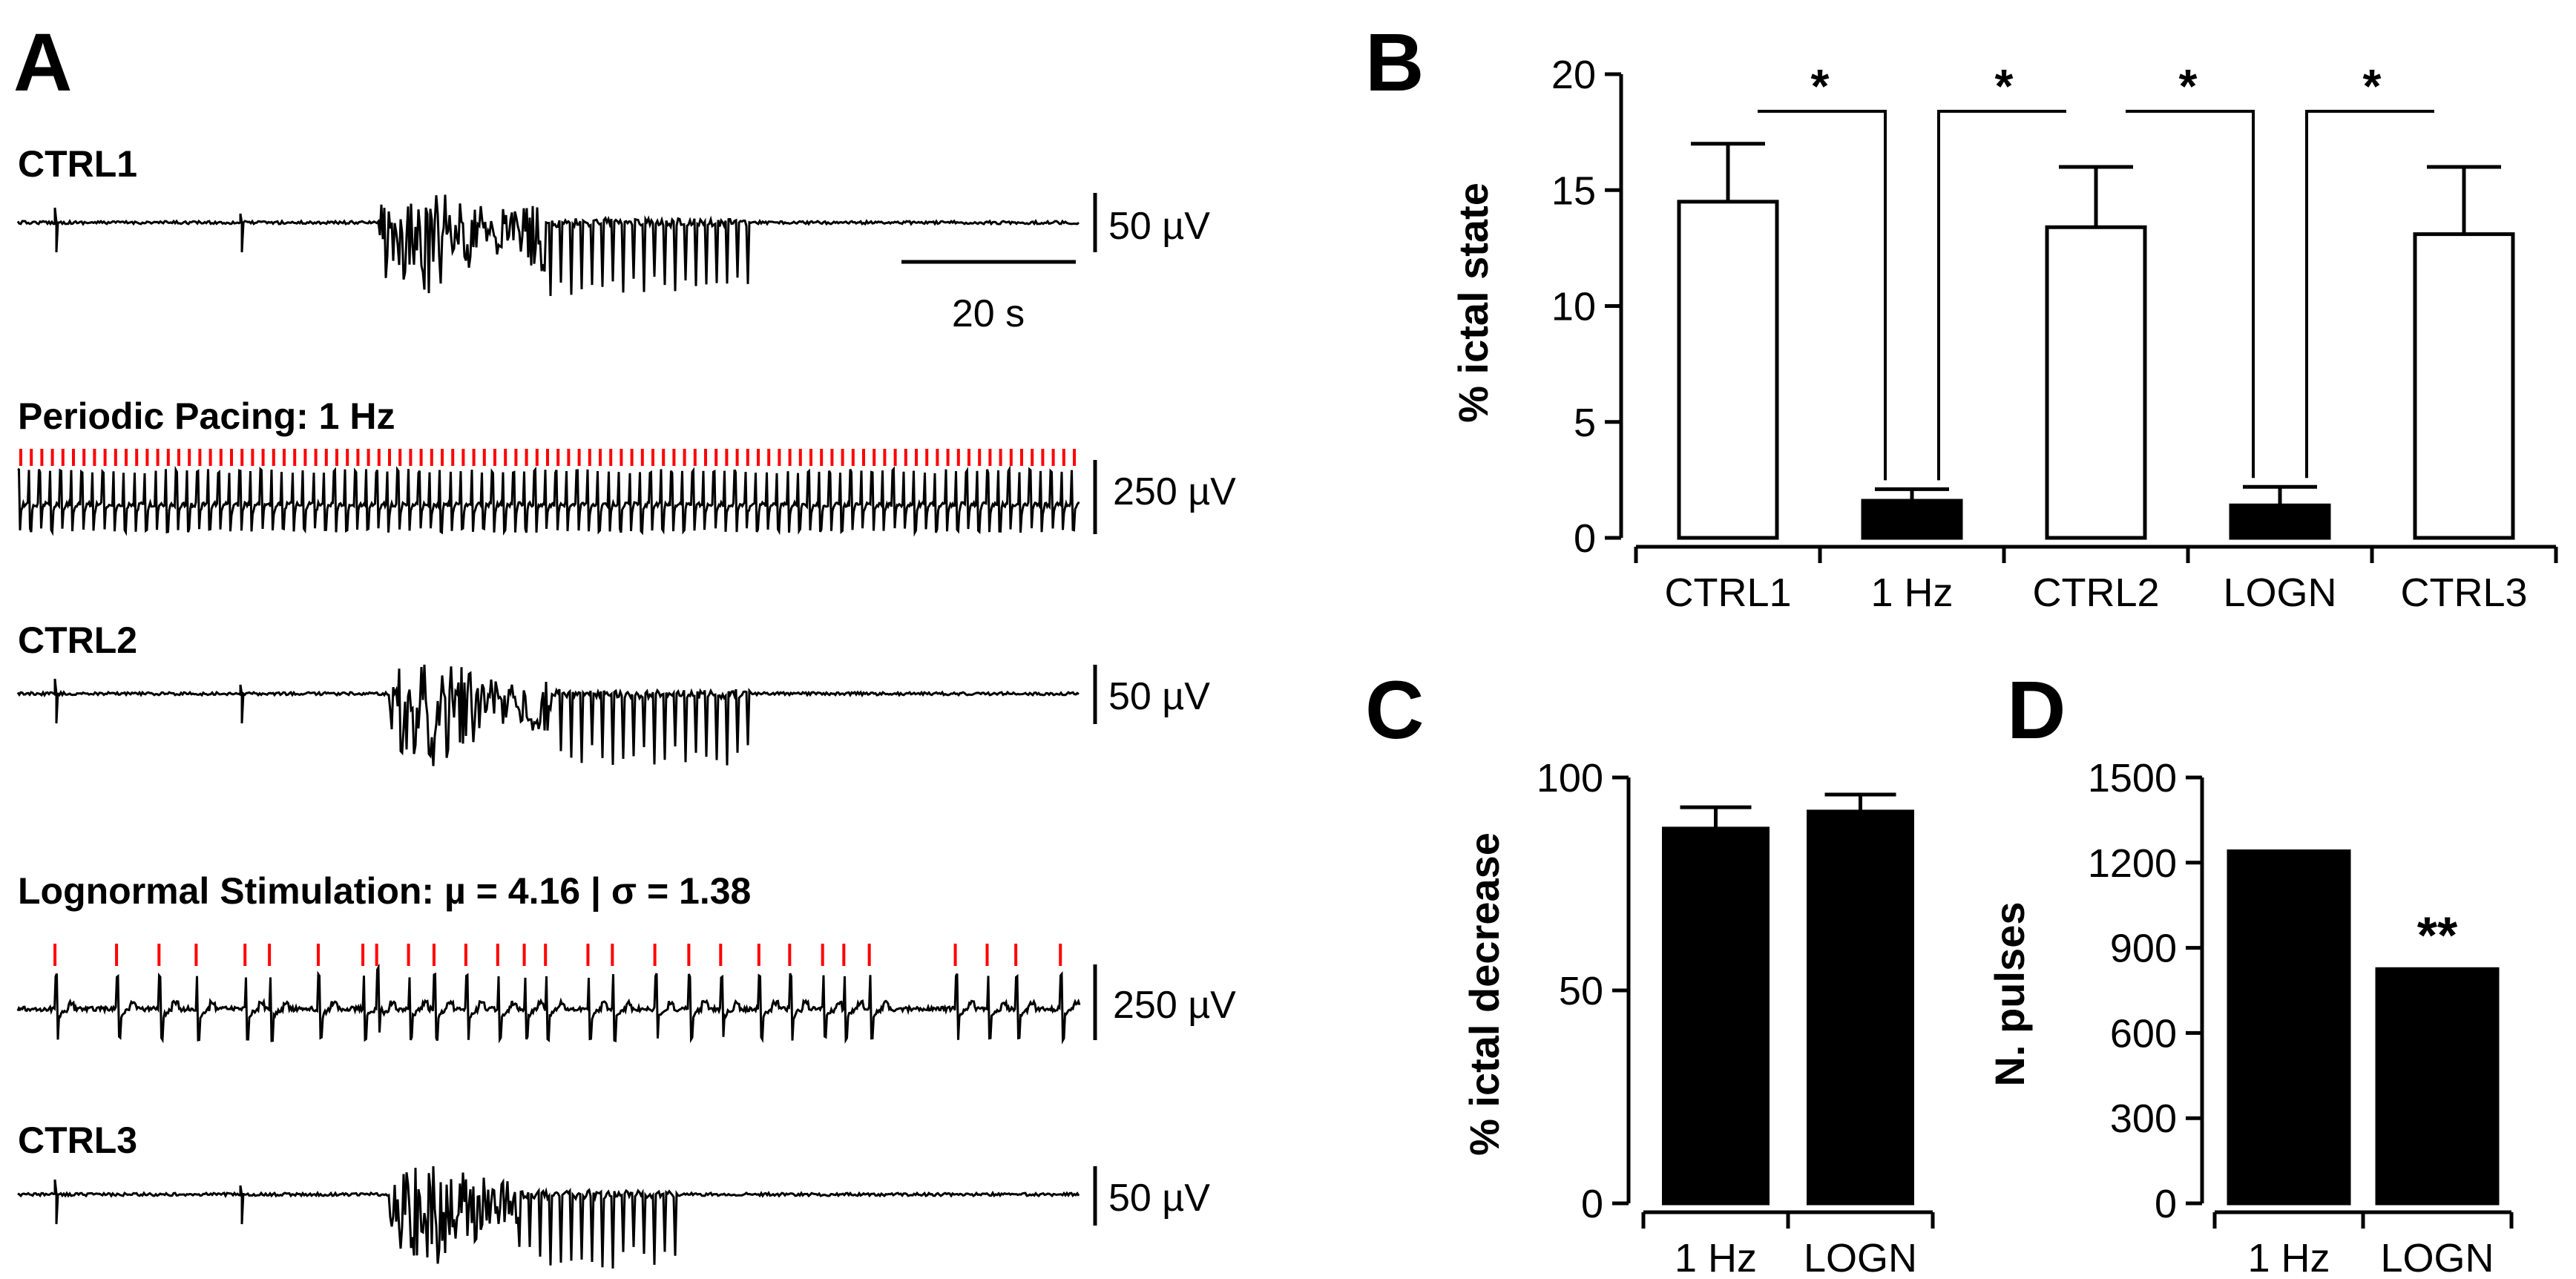 The width and height of the screenshot is (2576, 1279). I want to click on trace-label-ctrl3: CTRL3, so click(77, 1140).